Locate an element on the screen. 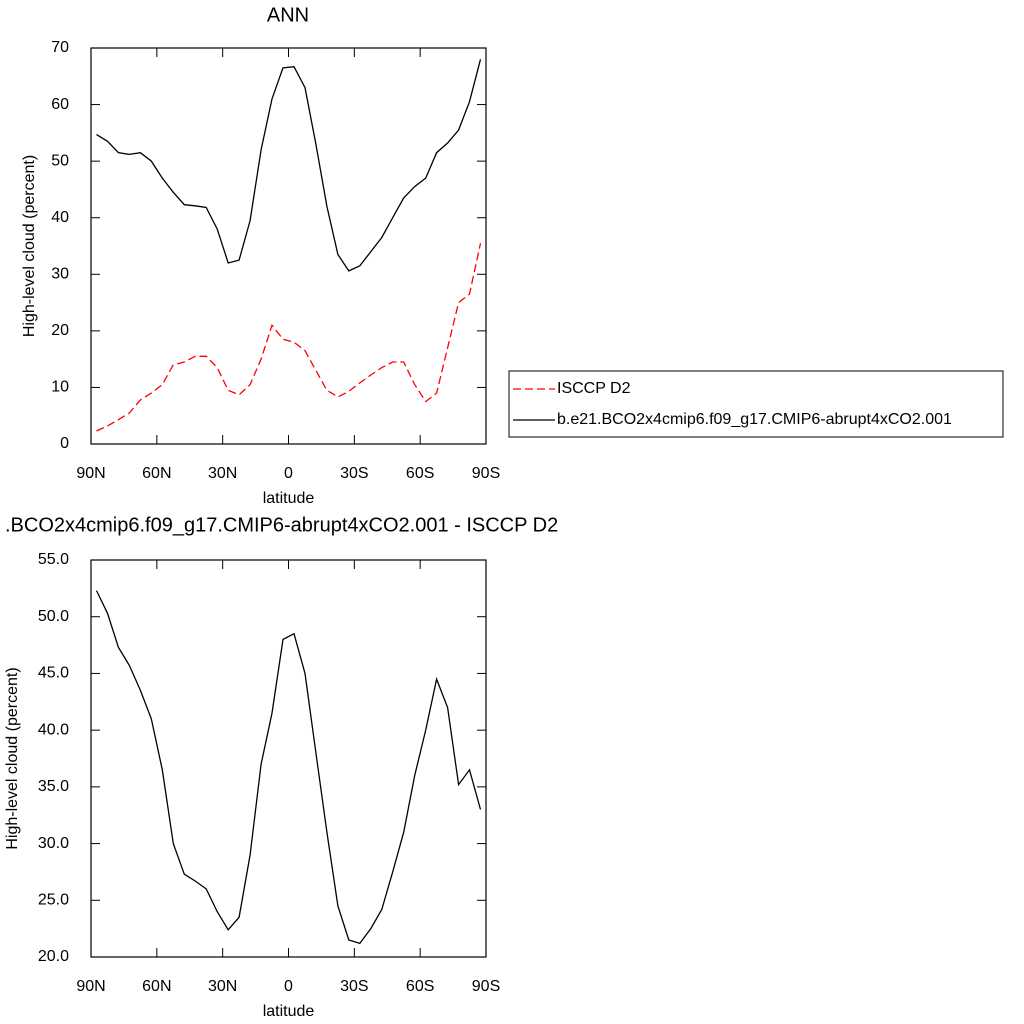 This screenshot has width=1024, height=1024. y-tick-label: 55.0 is located at coordinates (53, 559).